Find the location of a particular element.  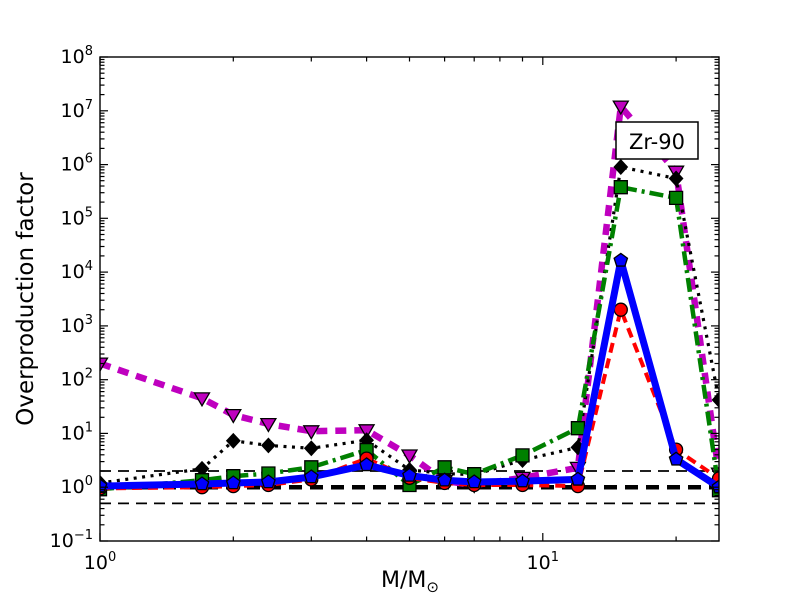

annotation-box: Zr-90 is located at coordinates (657, 140).